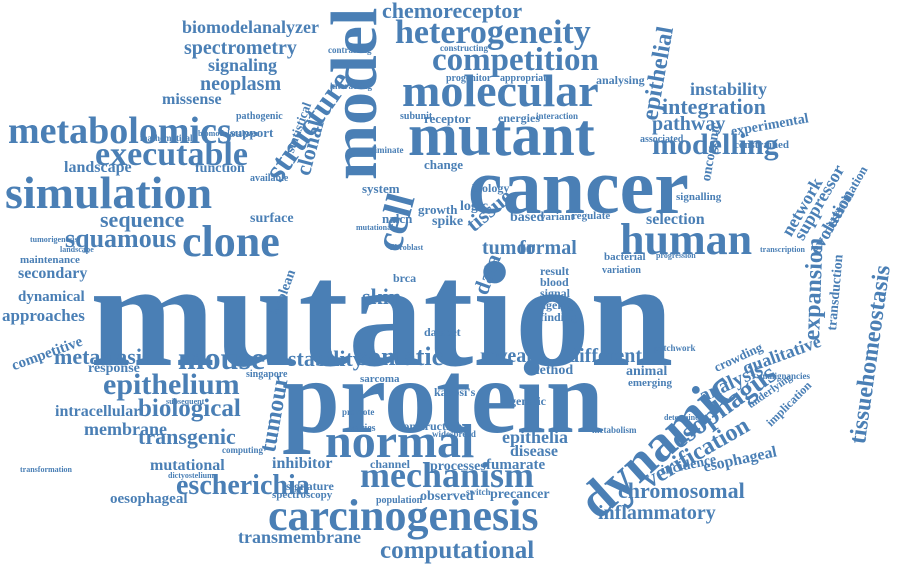 Image resolution: width=900 pixels, height=564 pixels. I want to click on word-computing: computing, so click(243, 450).